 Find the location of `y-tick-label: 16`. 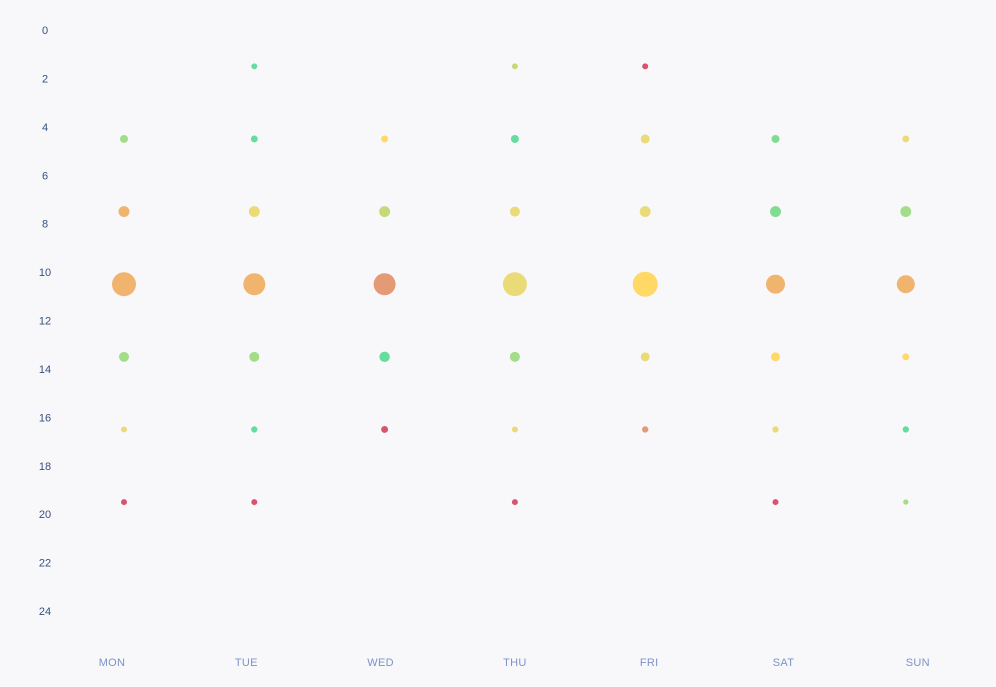

y-tick-label: 16 is located at coordinates (45, 418).